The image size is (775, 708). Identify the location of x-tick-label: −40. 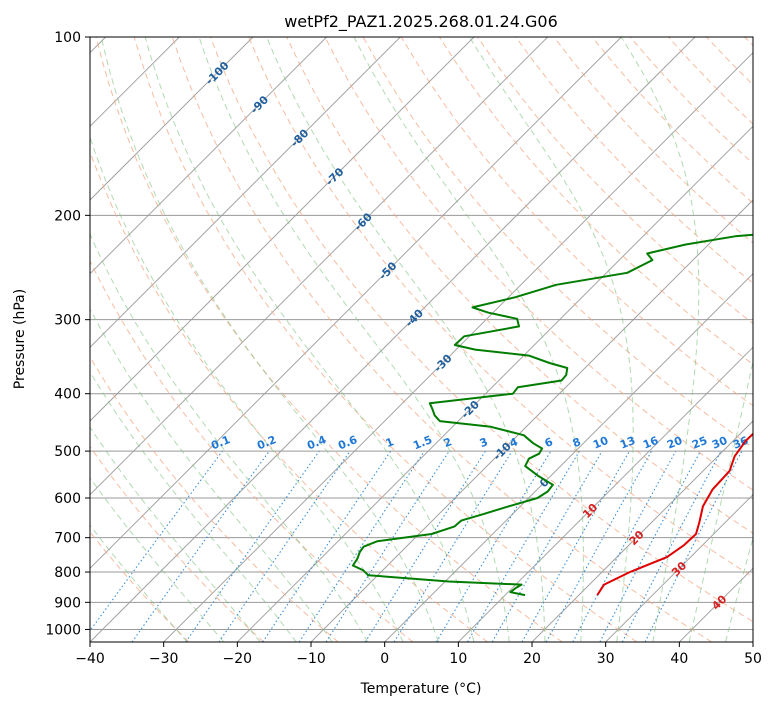
(90, 659).